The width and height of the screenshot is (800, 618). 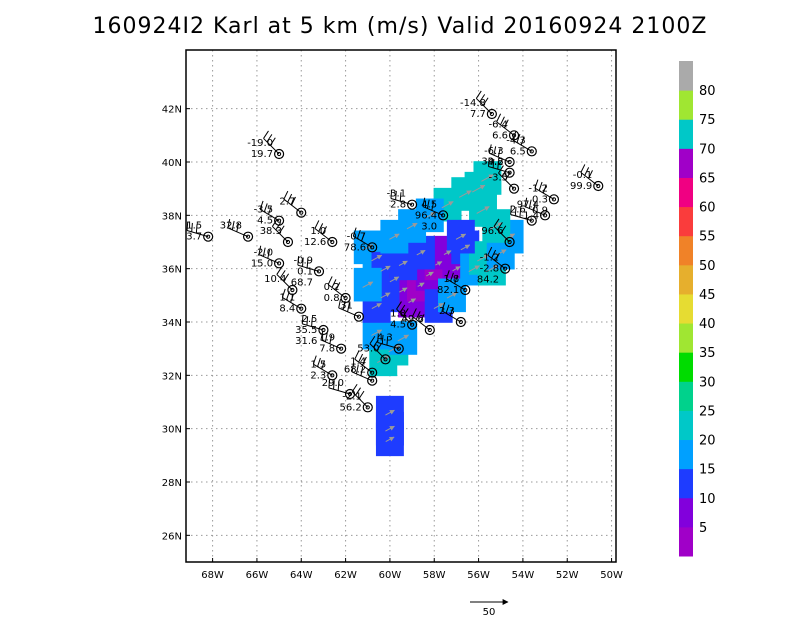 I want to click on colorbar-label: 60, so click(x=707, y=208).